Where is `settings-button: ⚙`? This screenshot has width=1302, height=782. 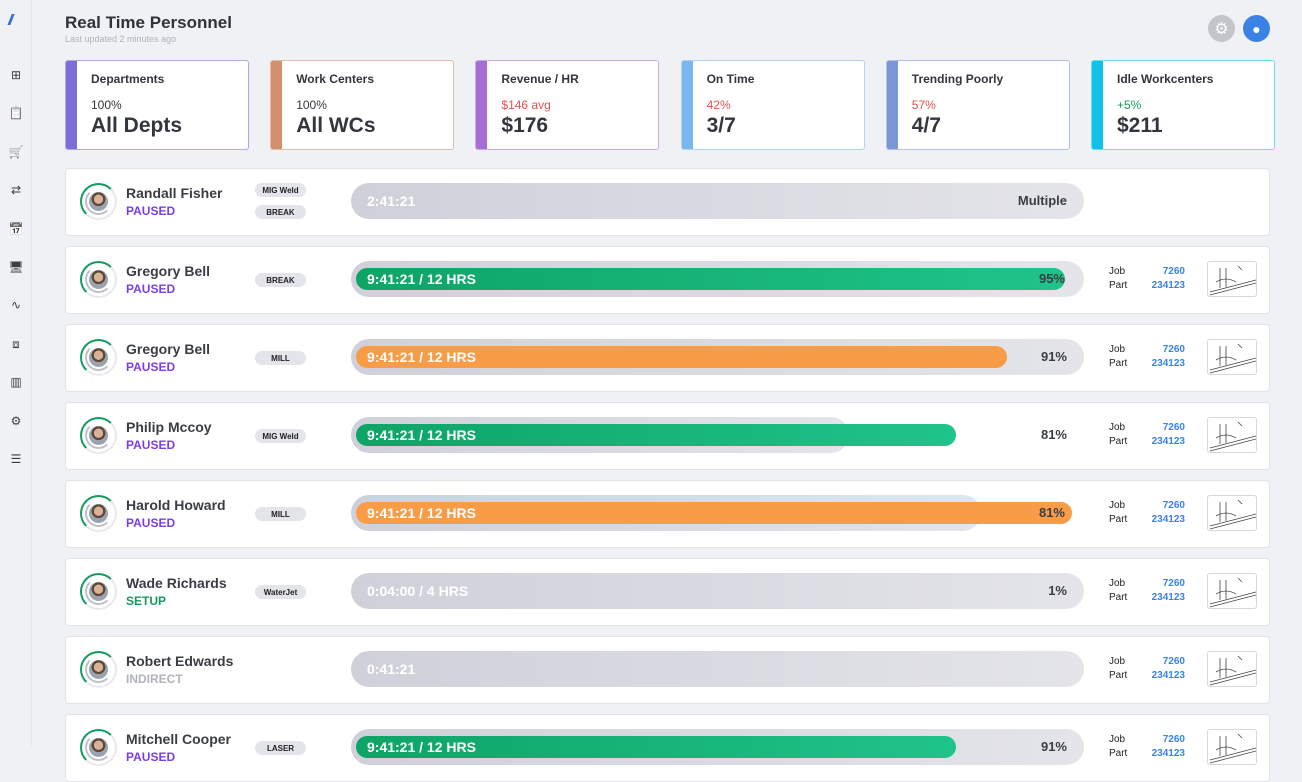 settings-button: ⚙ is located at coordinates (1221, 28).